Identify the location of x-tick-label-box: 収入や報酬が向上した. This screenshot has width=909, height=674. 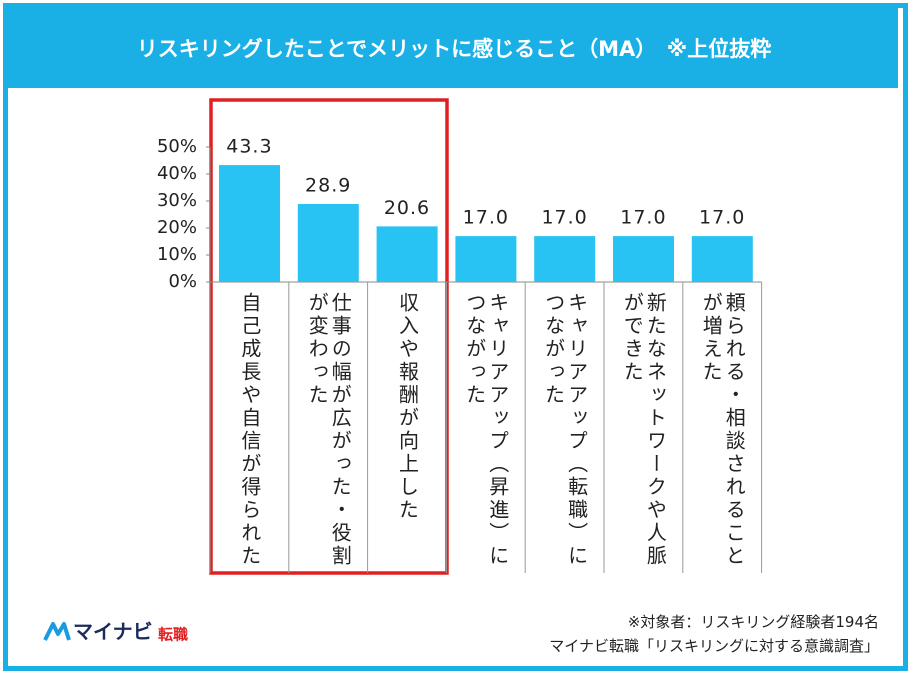
(407, 432).